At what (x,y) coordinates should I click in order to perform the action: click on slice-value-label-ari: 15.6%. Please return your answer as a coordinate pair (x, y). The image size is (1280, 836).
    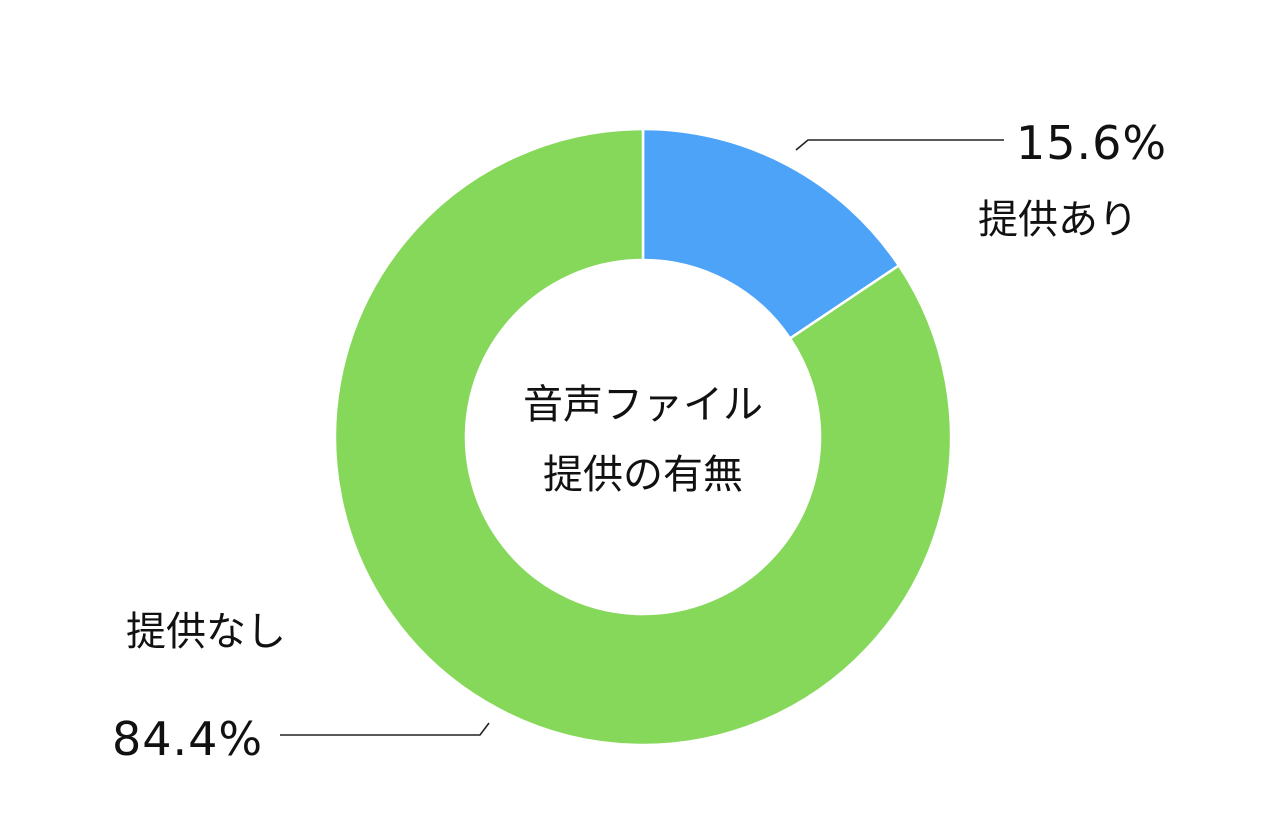
    Looking at the image, I should click on (1092, 143).